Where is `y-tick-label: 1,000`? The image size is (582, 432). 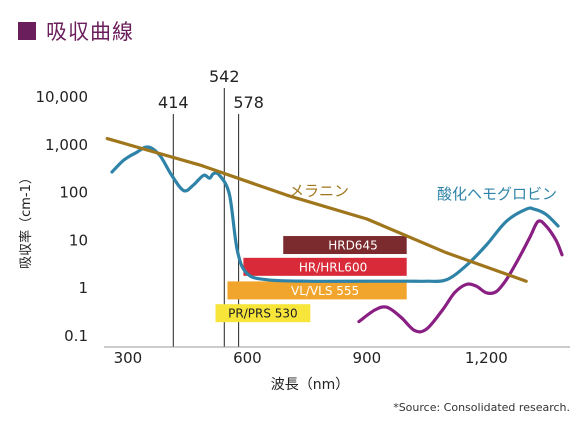 y-tick-label: 1,000 is located at coordinates (66, 145).